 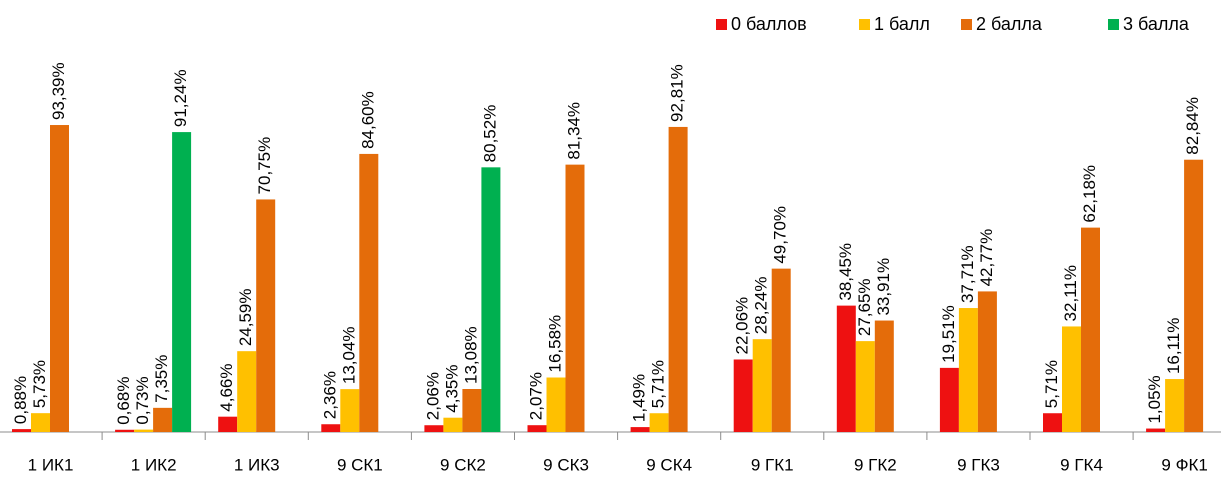 What do you see at coordinates (639, 398) in the screenshot?
I see `value-label: 1,49%` at bounding box center [639, 398].